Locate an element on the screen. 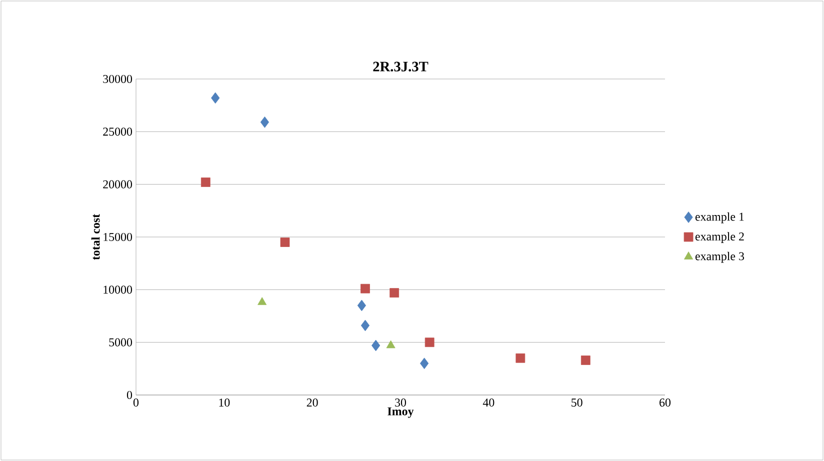  legend-label: example 2 is located at coordinates (719, 237).